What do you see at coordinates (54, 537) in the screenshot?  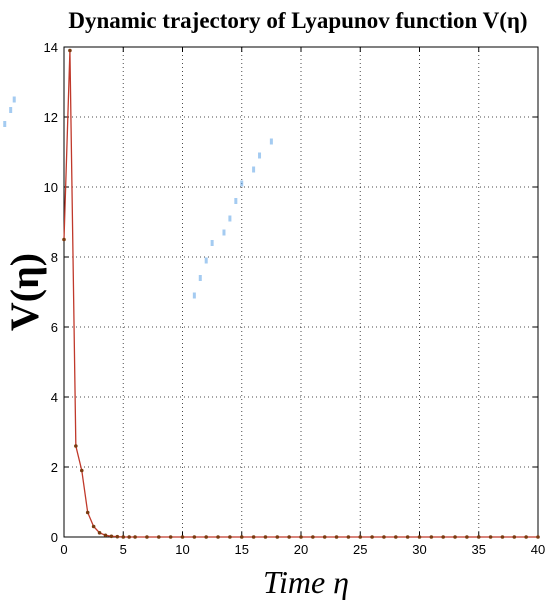 I see `y-tick-label: 0` at bounding box center [54, 537].